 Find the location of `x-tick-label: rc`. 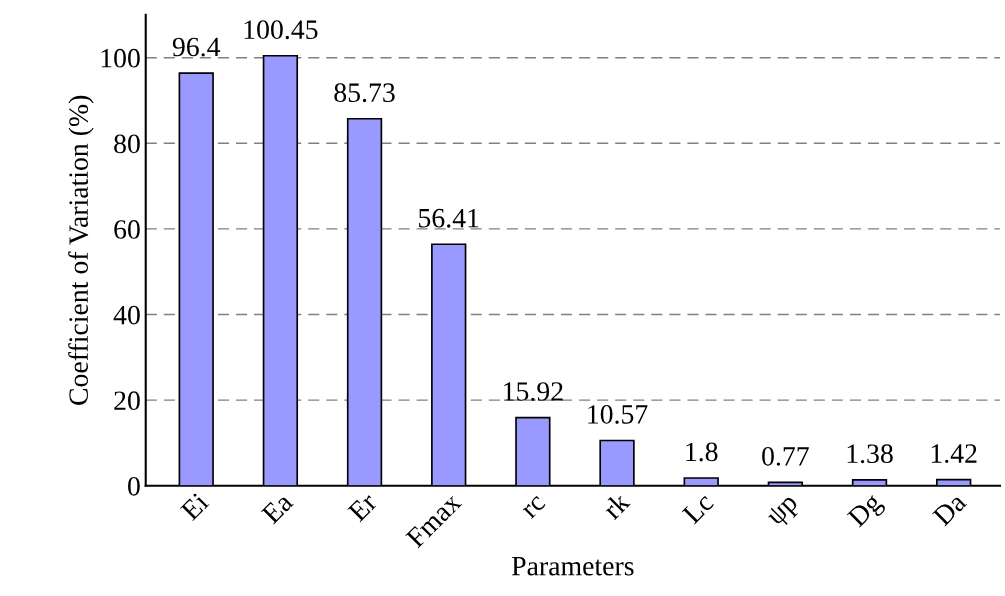

x-tick-label: rc is located at coordinates (534, 507).